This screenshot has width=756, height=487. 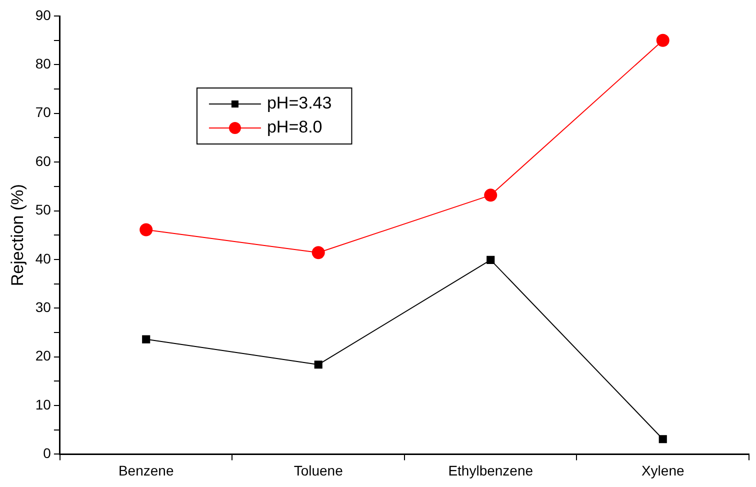 What do you see at coordinates (43, 210) in the screenshot?
I see `y-tick-label: 50` at bounding box center [43, 210].